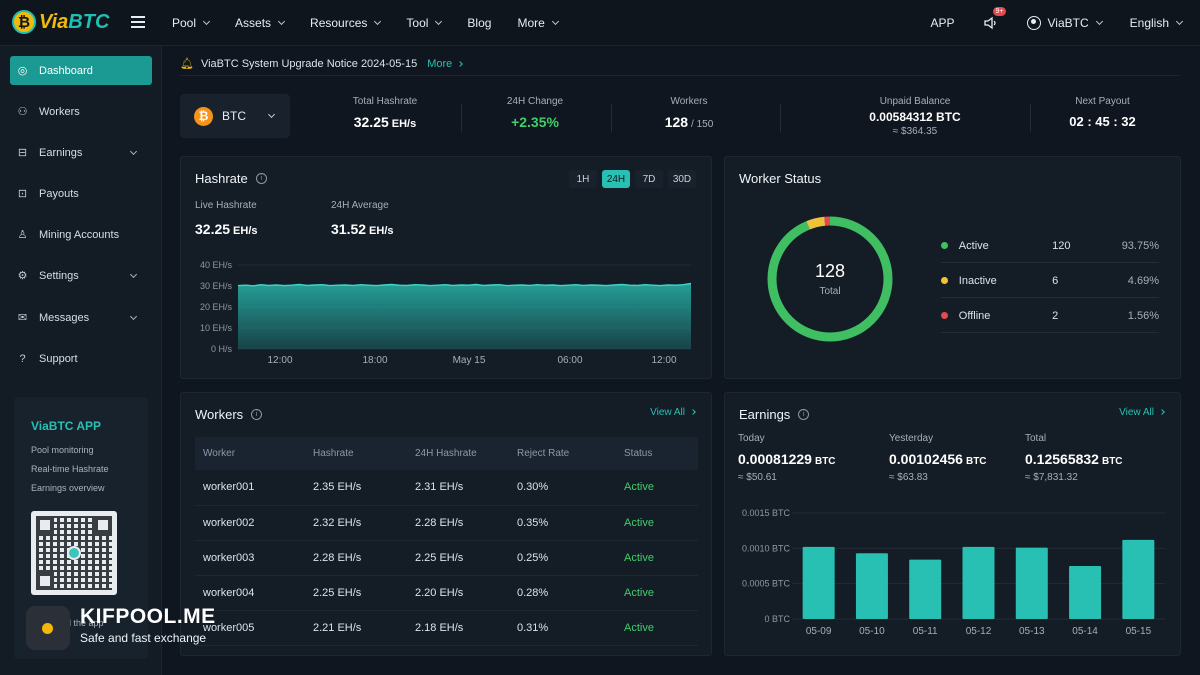 Image resolution: width=1200 pixels, height=675 pixels. What do you see at coordinates (1102, 101) in the screenshot?
I see `stat-label: Next Payout` at bounding box center [1102, 101].